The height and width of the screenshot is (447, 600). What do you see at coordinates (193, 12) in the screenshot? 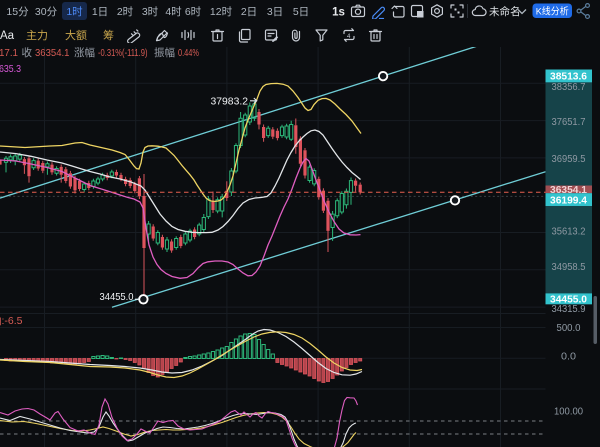
I see `svg-text: 6时` at bounding box center [193, 12].